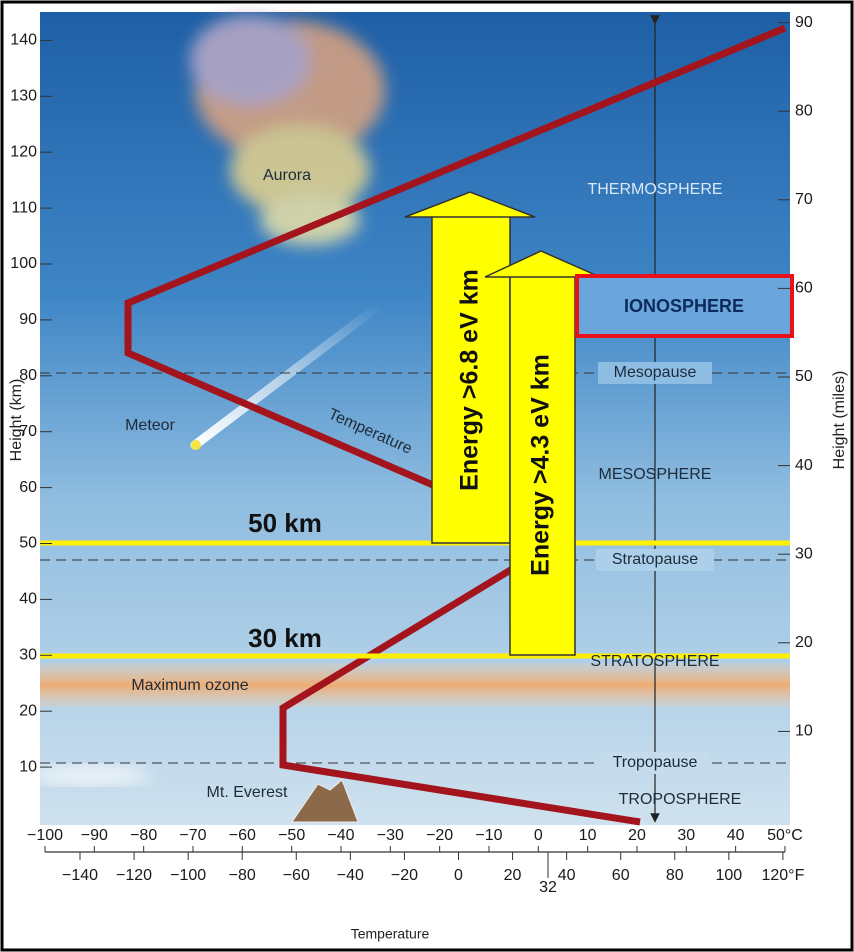 Image resolution: width=854 pixels, height=952 pixels. I want to click on celsius-tick-label: 30, so click(686, 835).